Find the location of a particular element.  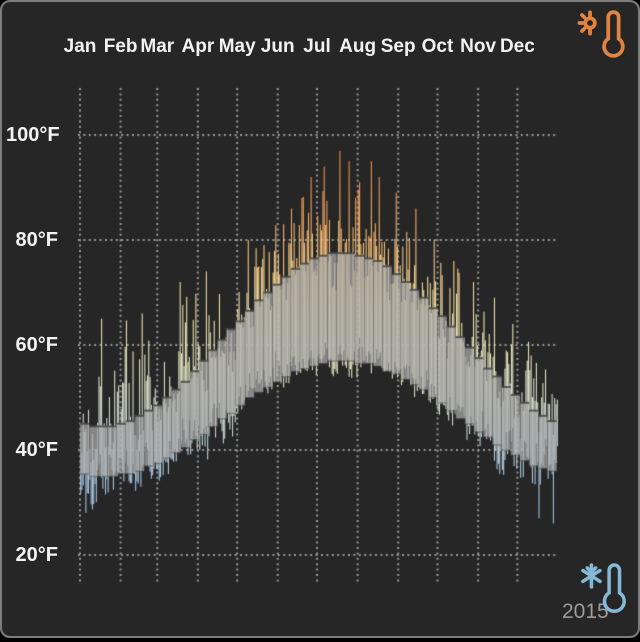

temp-label-1: 80°F is located at coordinates (36, 240).